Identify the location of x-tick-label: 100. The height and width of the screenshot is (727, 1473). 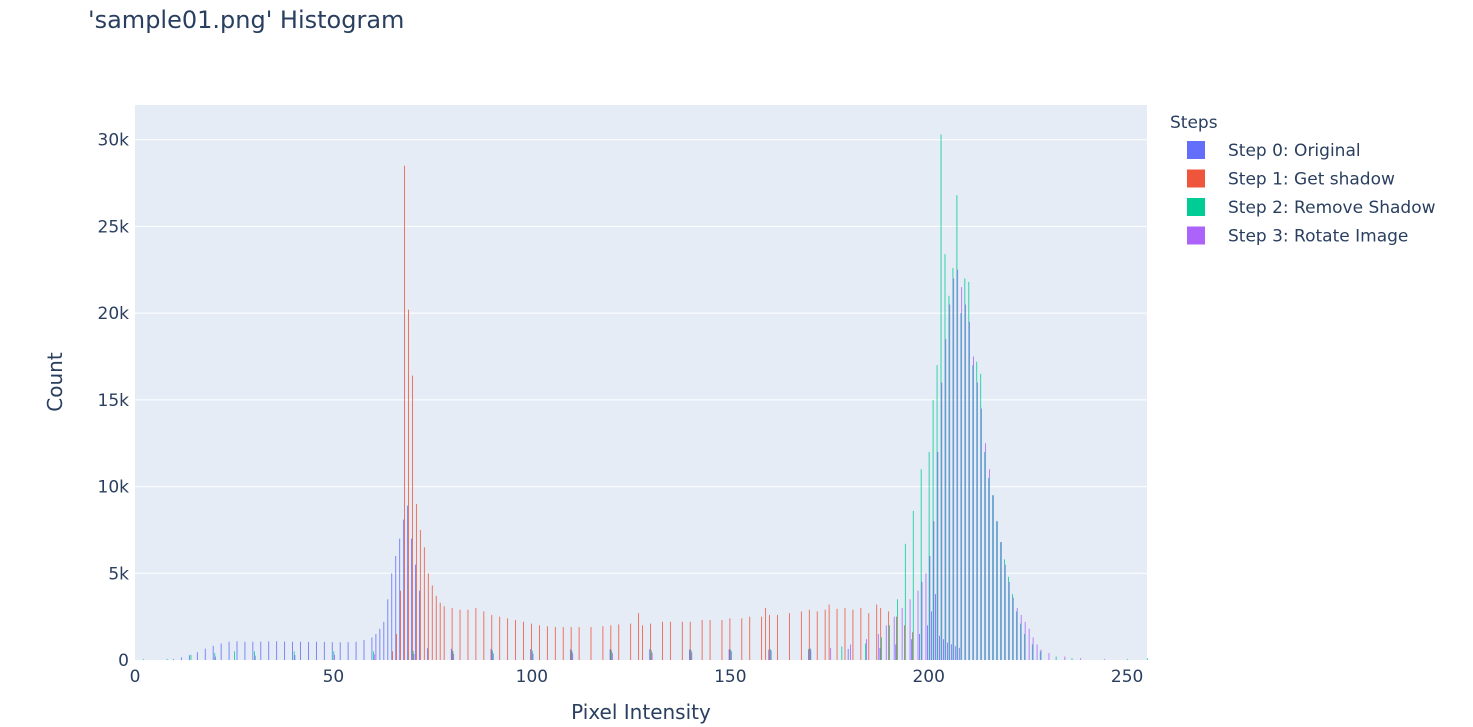
(532, 677).